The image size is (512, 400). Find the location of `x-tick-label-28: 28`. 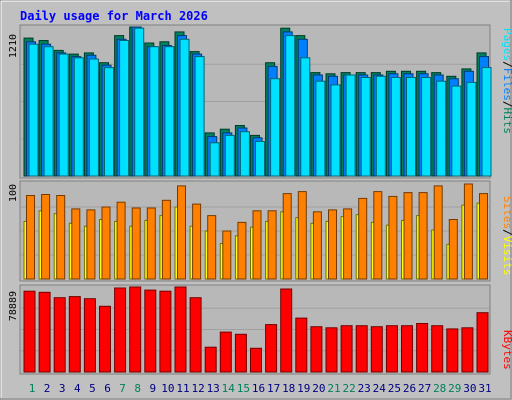

x-tick-label-28: 28 is located at coordinates (439, 388).